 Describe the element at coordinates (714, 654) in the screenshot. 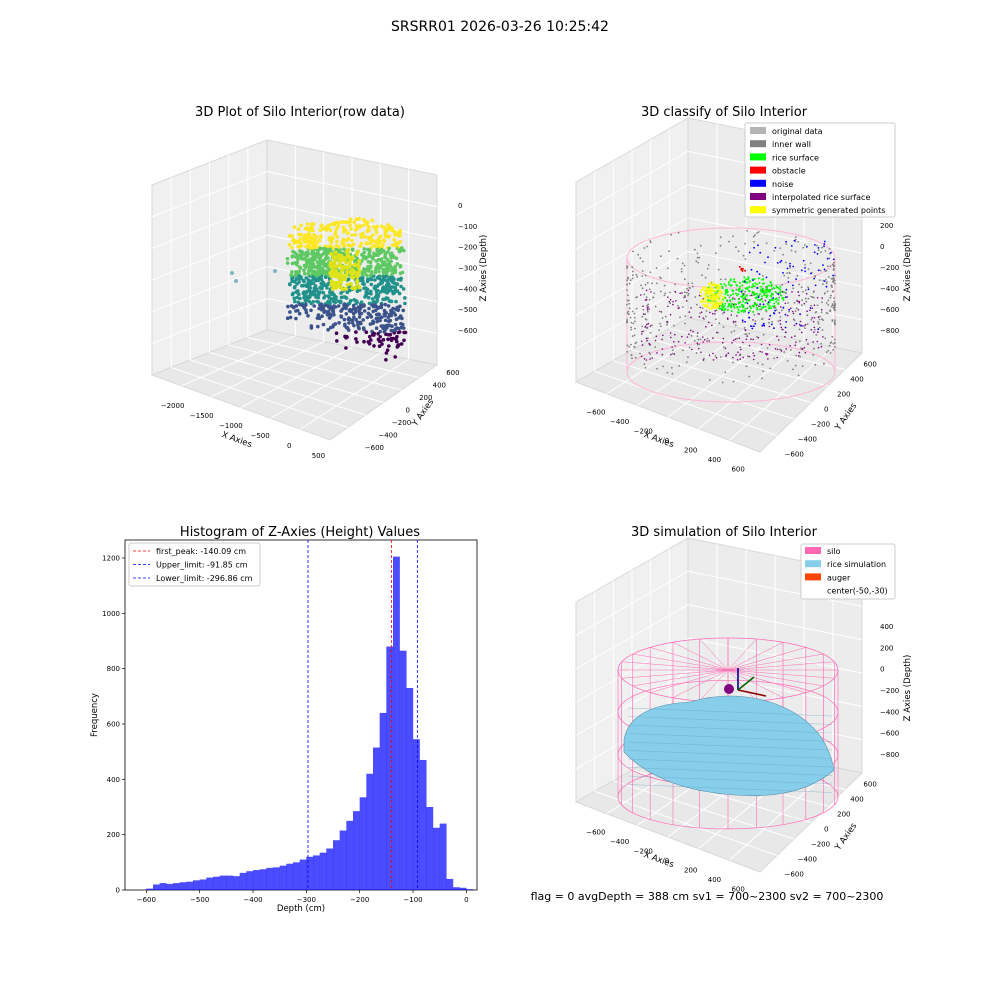

I see `silo-wire` at that location.